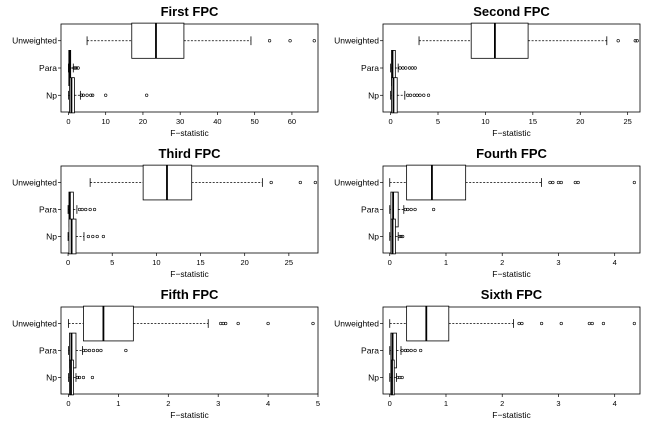 The width and height of the screenshot is (654, 426). I want to click on x-tick-label: 30, so click(180, 121).